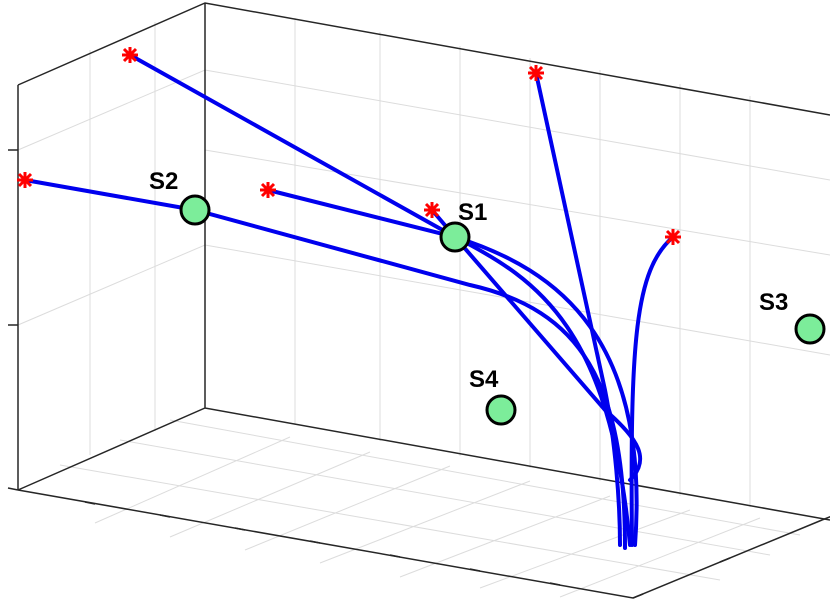 This screenshot has height=603, width=830. Describe the element at coordinates (472, 212) in the screenshot. I see `station-label: S1` at that location.